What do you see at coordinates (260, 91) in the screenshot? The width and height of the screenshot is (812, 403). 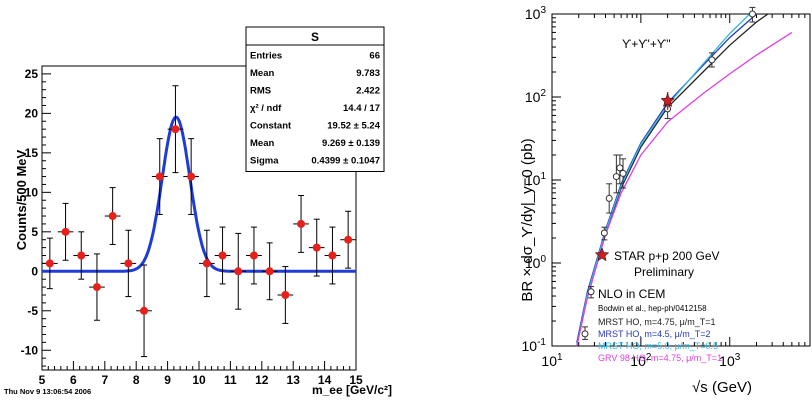 I see `stats-label: RMS` at bounding box center [260, 91].